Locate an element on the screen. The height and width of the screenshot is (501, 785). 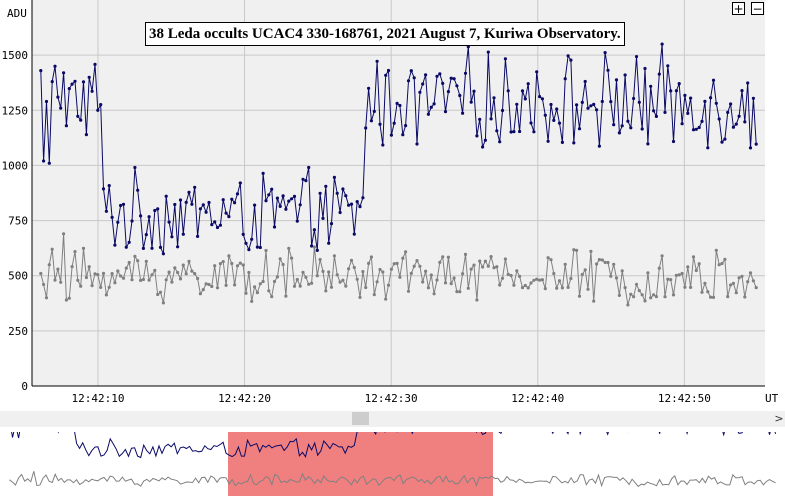
overview-selection-window is located at coordinates (360, 464).